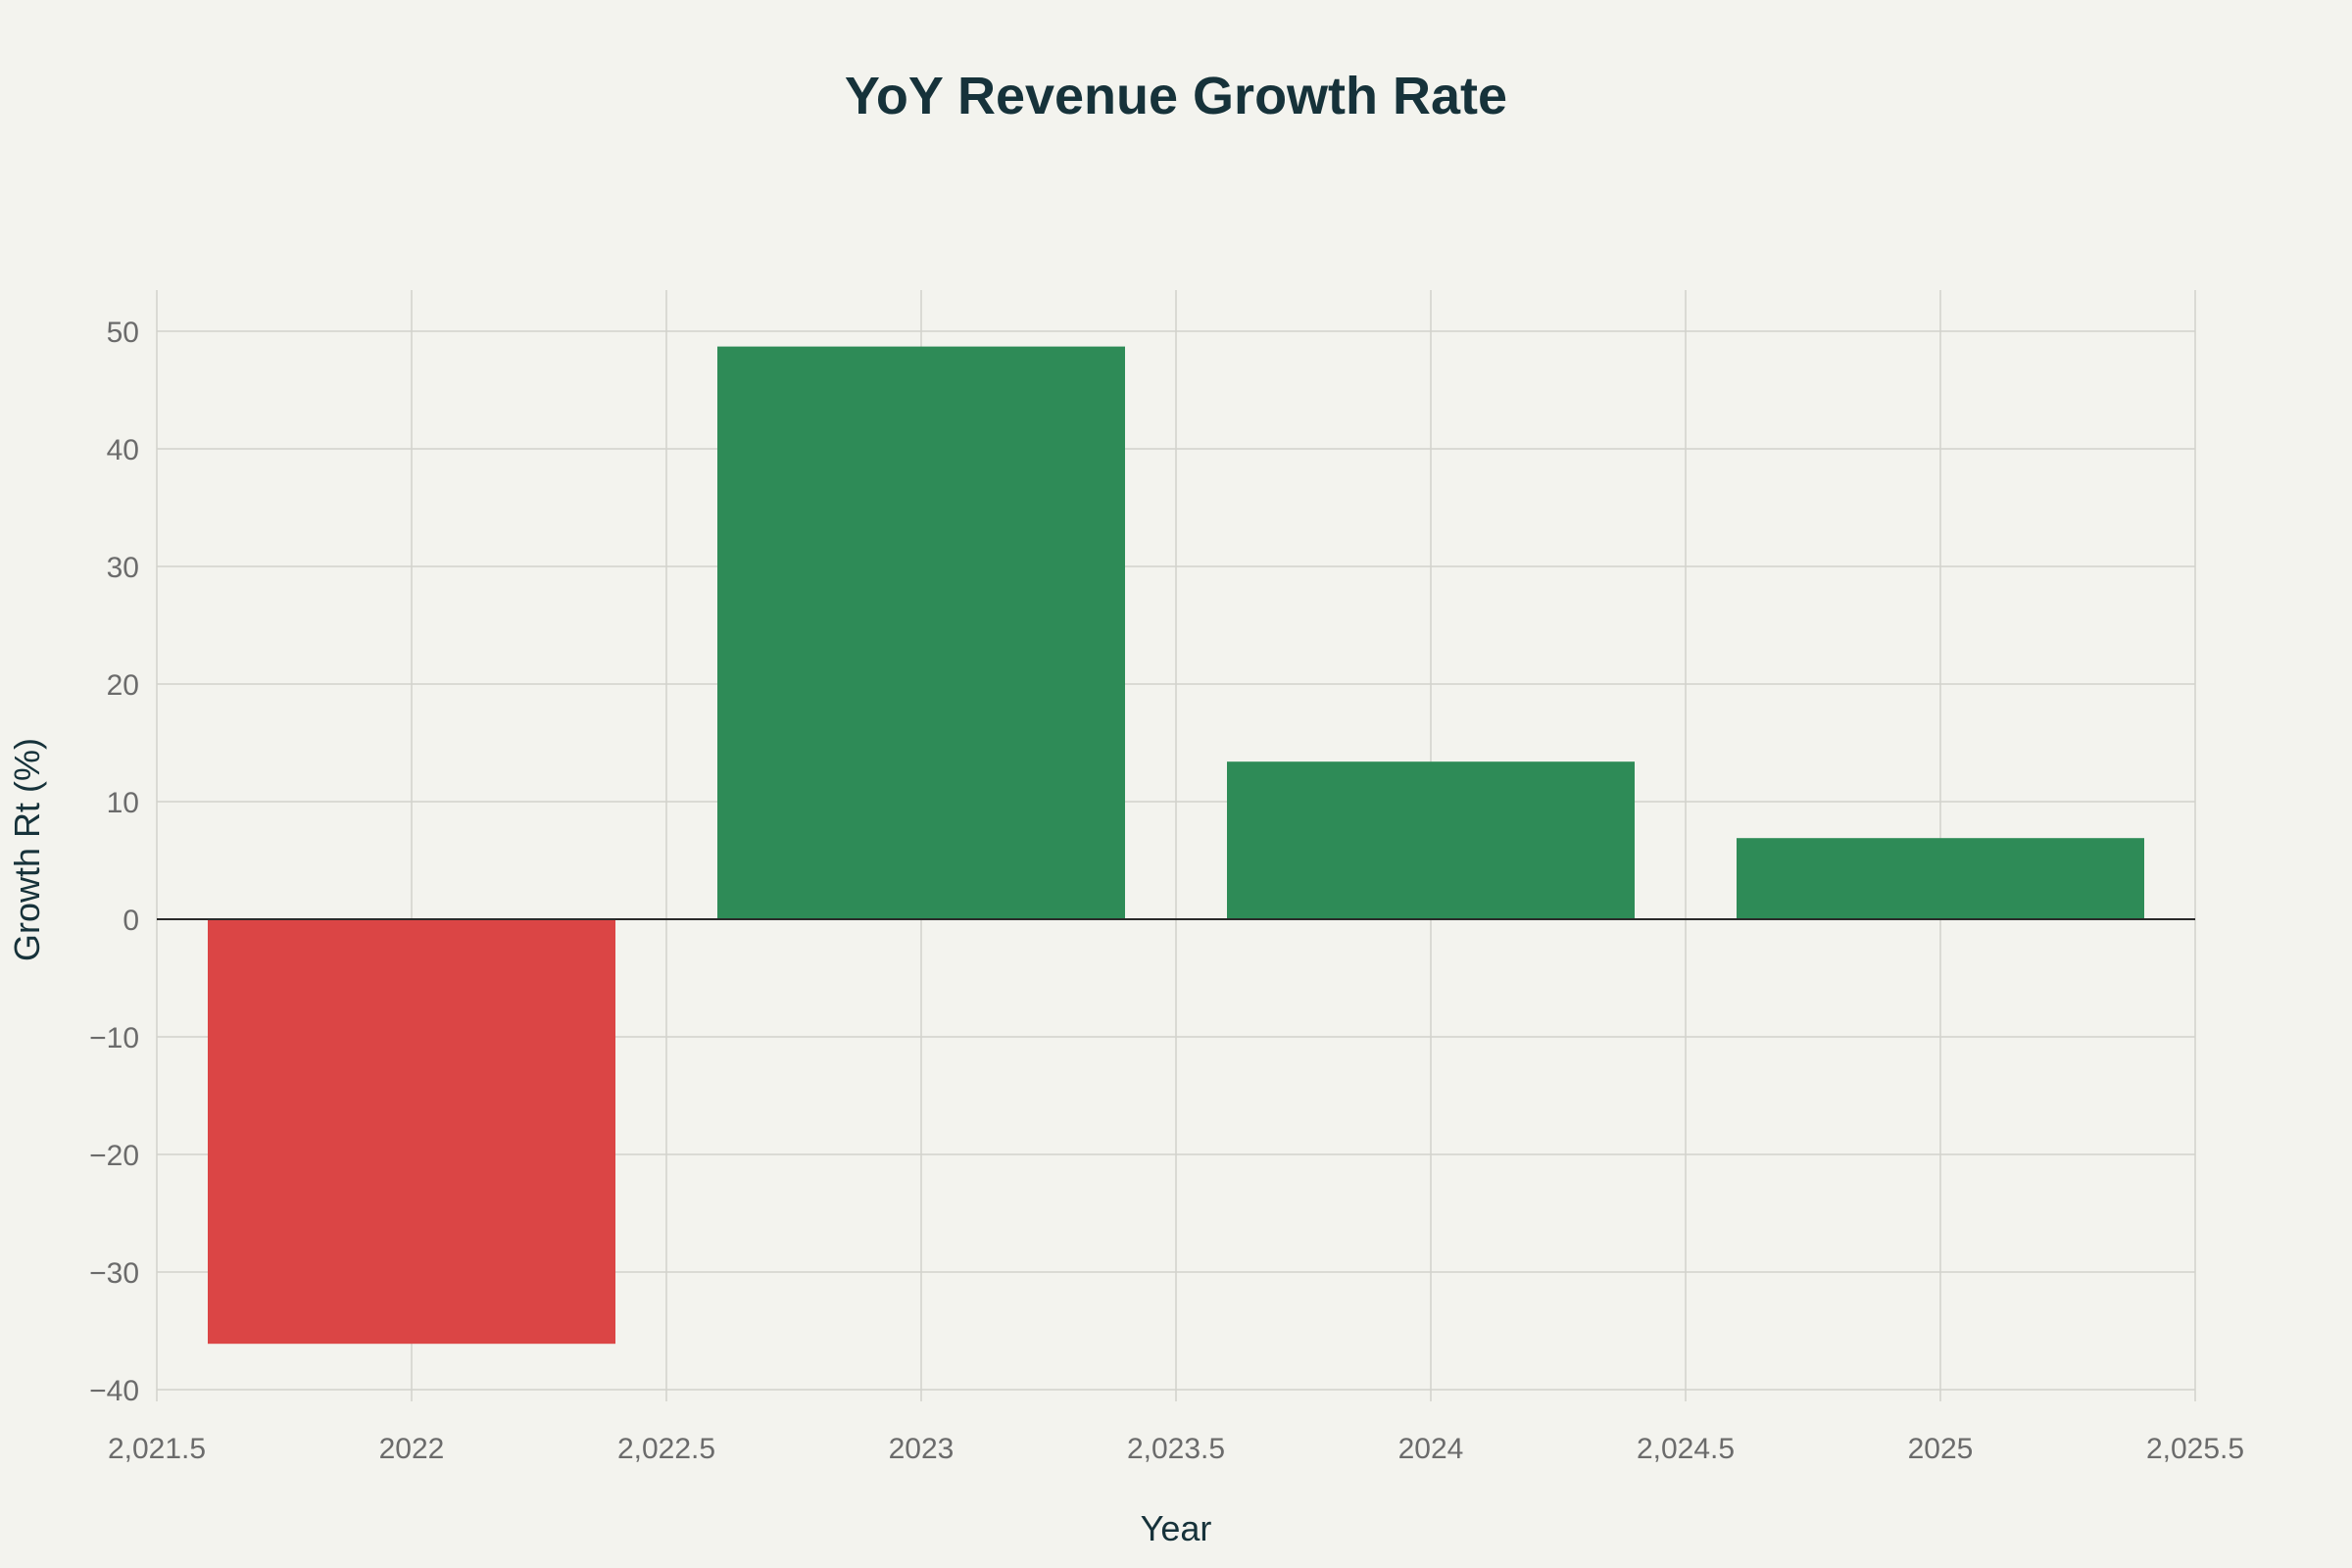 The width and height of the screenshot is (2352, 1568). I want to click on y-tick-label: 30, so click(123, 568).